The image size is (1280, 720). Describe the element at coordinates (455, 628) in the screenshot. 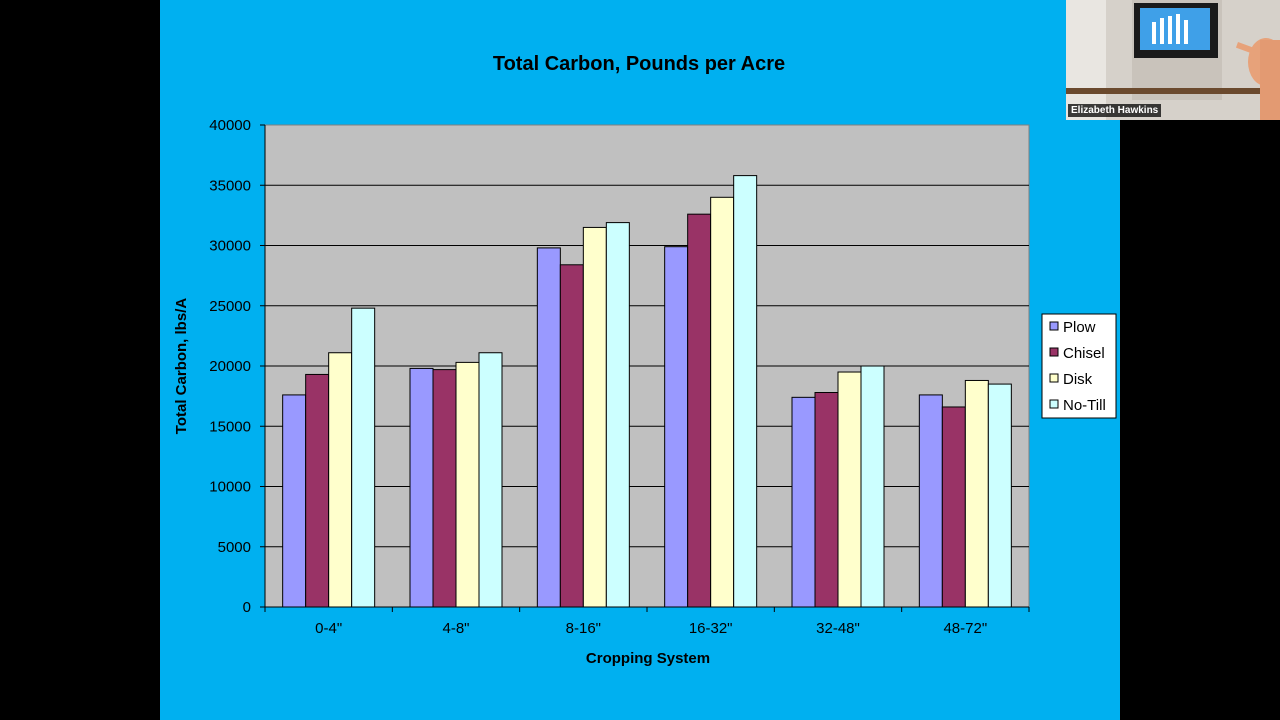

I see `x-tick-label: 4-8"` at that location.